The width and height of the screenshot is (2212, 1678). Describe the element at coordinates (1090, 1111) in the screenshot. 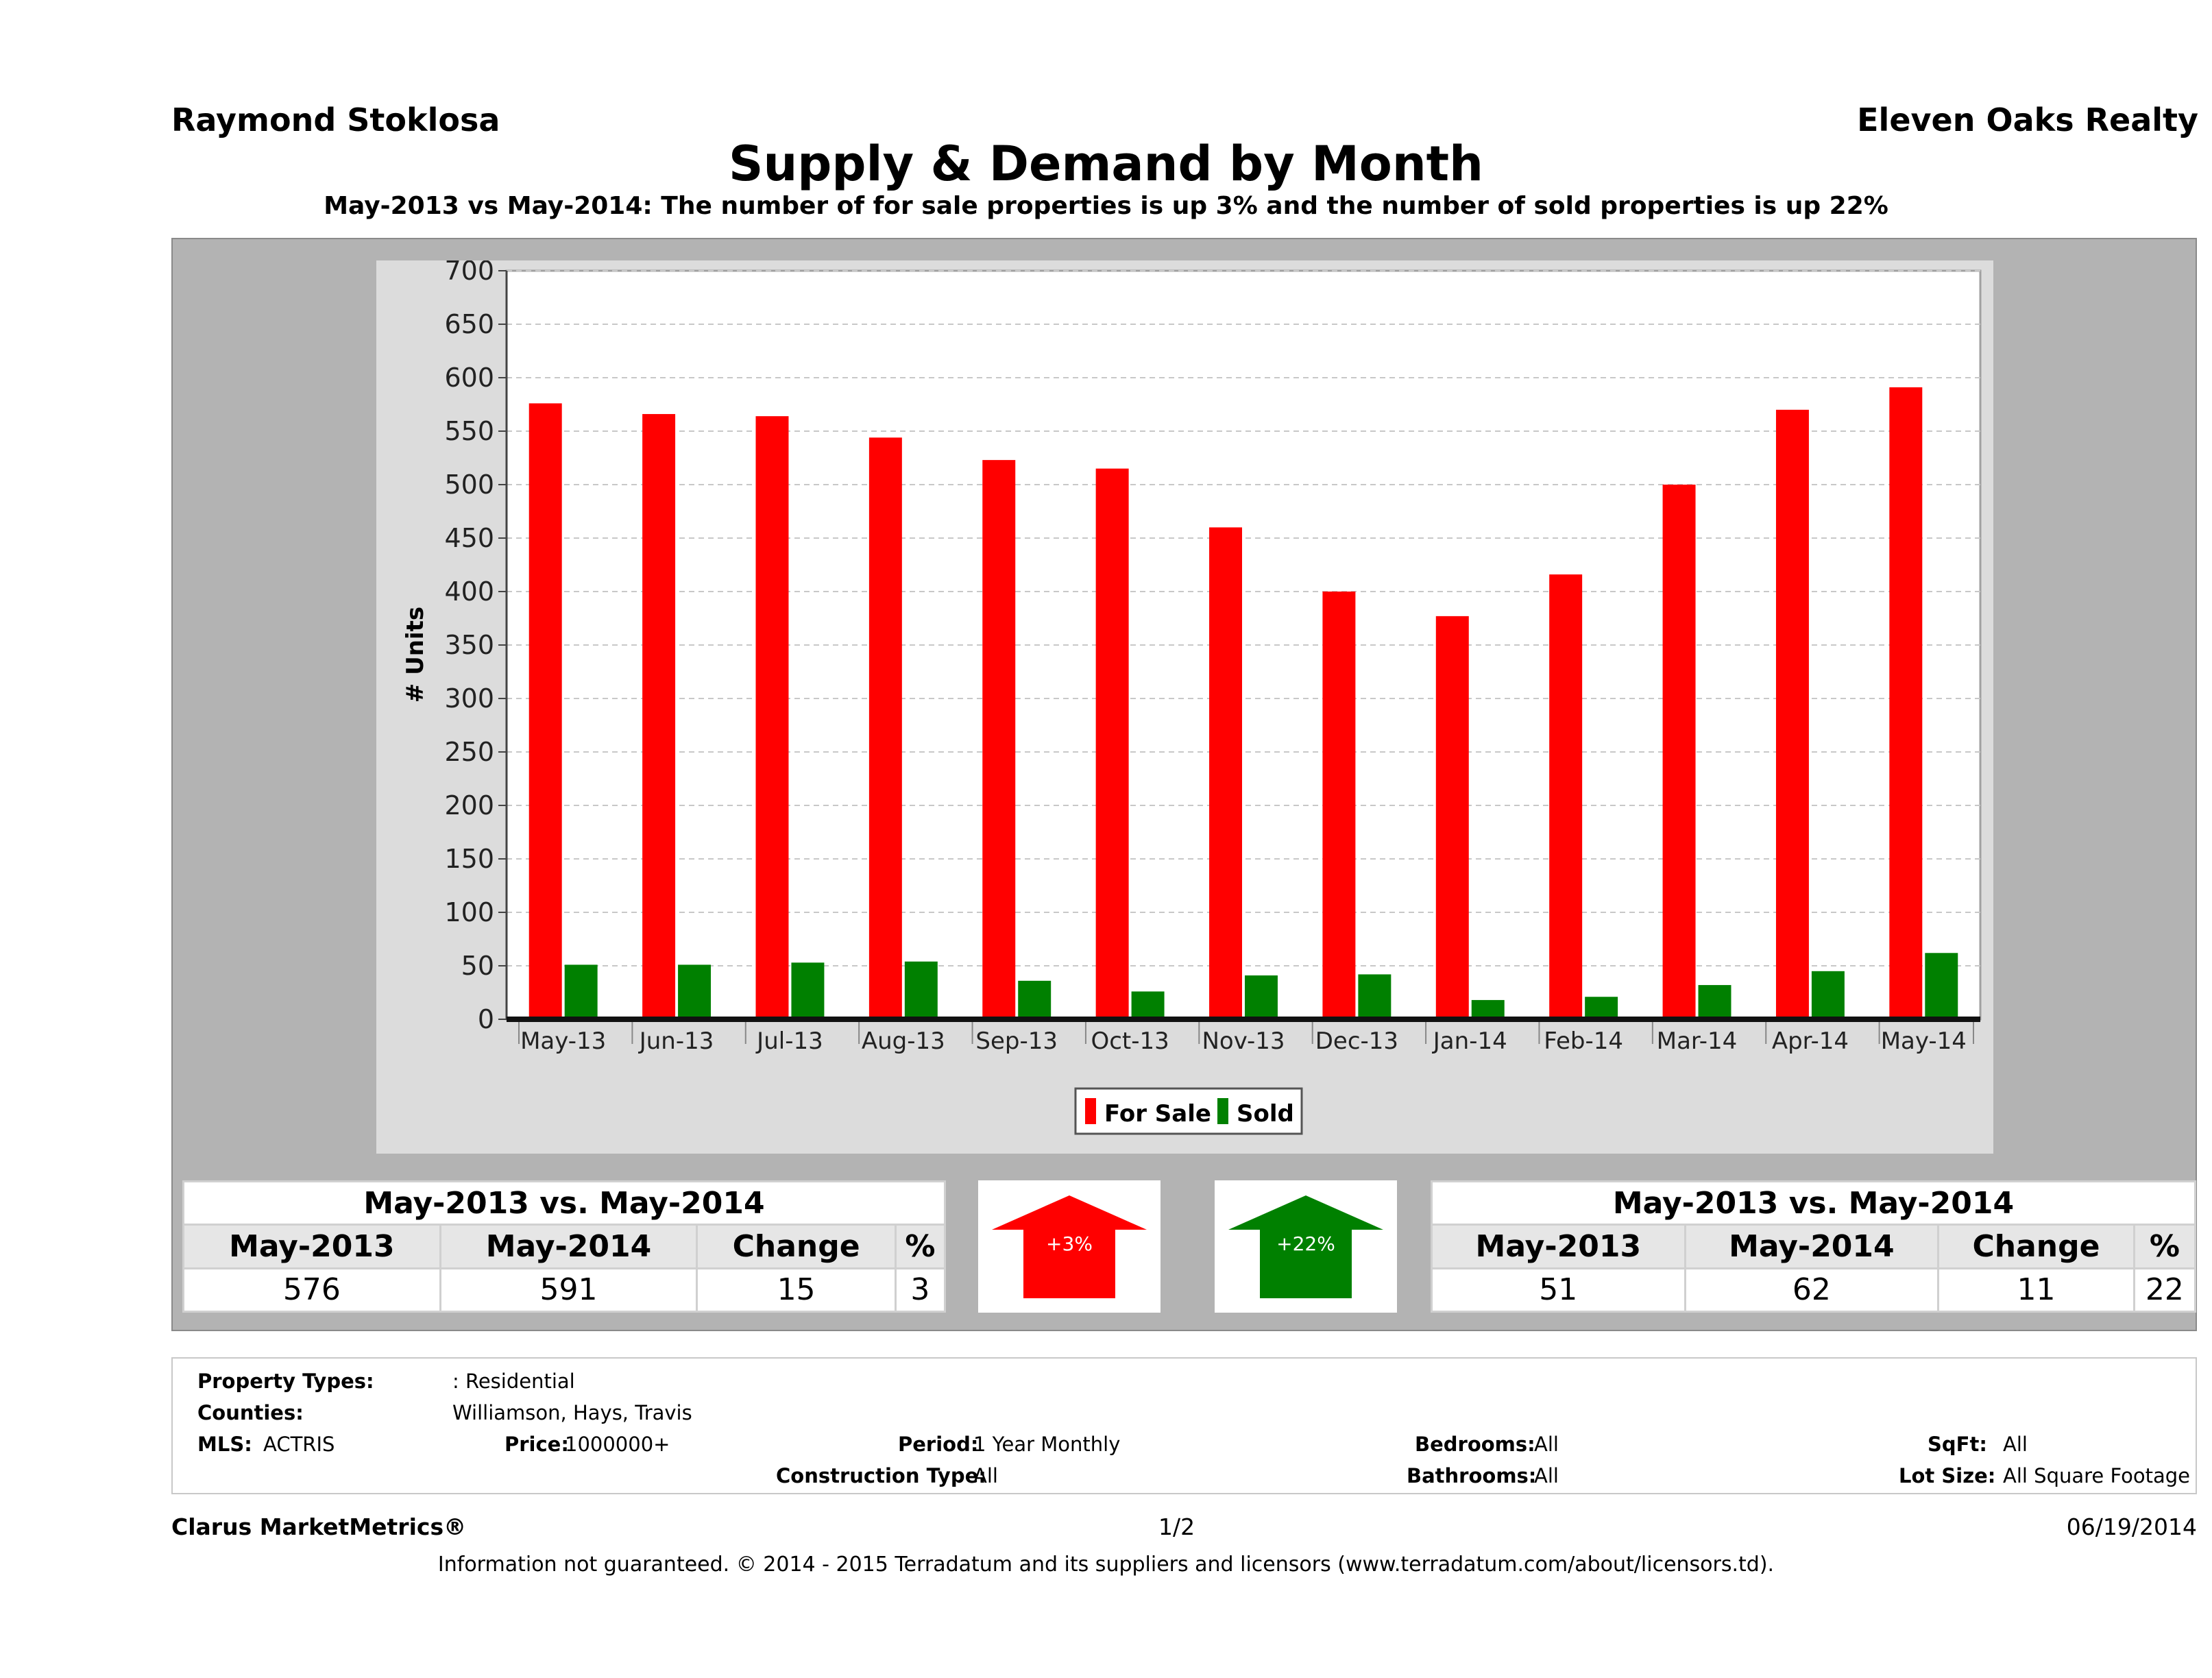

I see `legend-swatch-for-sale` at that location.